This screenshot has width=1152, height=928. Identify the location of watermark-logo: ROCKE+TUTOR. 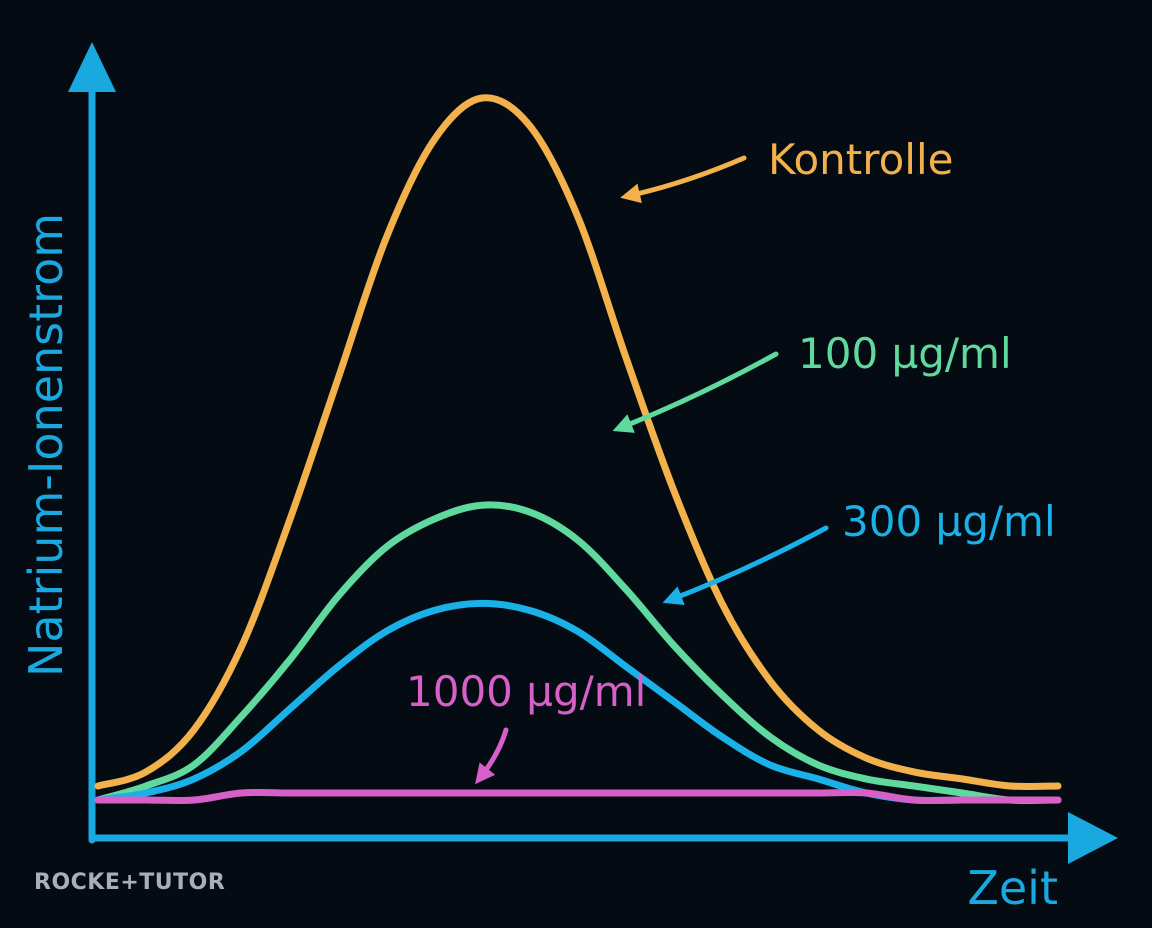
(130, 882).